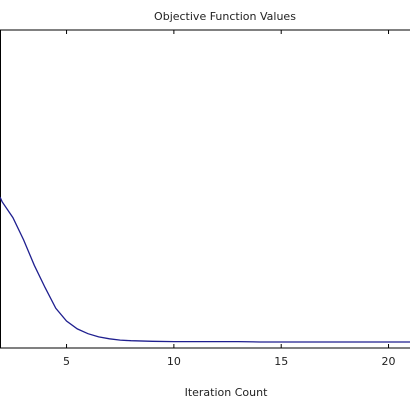  I want to click on x-tick-label: 5, so click(66, 361).